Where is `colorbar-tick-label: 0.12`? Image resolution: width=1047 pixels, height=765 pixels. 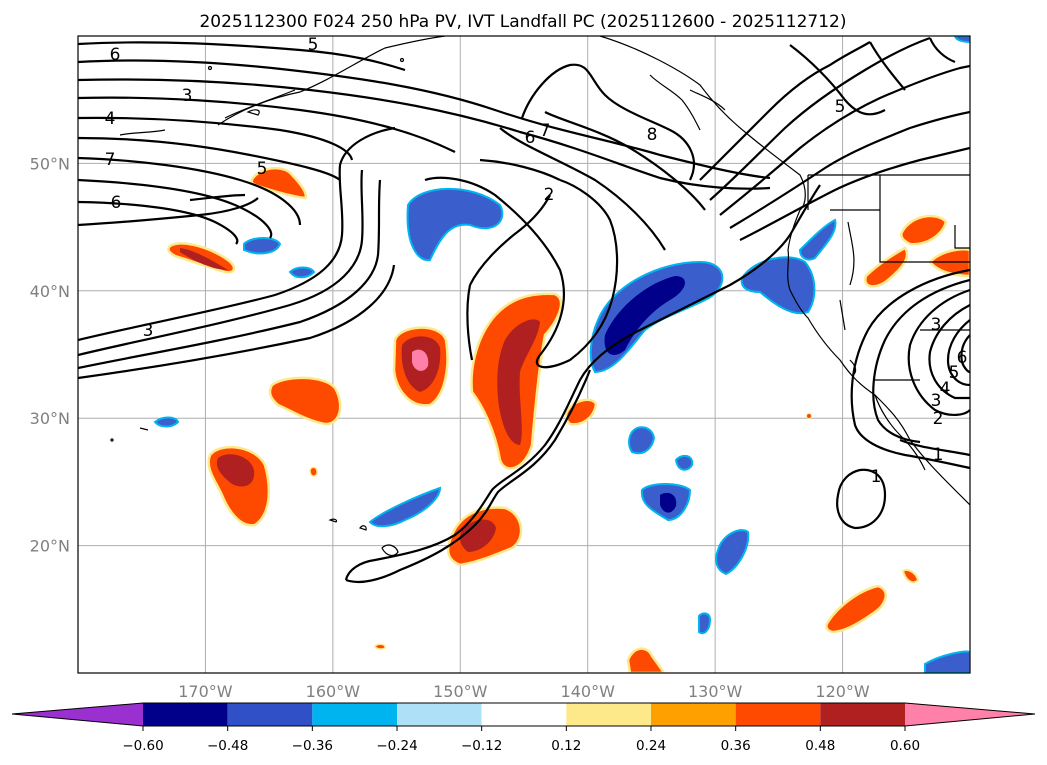 colorbar-tick-label: 0.12 is located at coordinates (566, 746).